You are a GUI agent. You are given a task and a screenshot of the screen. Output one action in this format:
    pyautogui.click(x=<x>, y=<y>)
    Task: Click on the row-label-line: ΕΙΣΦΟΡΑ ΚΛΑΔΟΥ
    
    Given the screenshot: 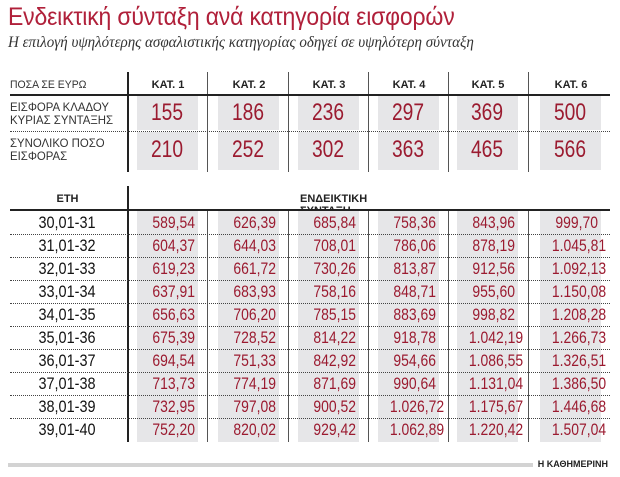 What is the action you would take?
    pyautogui.click(x=59, y=107)
    